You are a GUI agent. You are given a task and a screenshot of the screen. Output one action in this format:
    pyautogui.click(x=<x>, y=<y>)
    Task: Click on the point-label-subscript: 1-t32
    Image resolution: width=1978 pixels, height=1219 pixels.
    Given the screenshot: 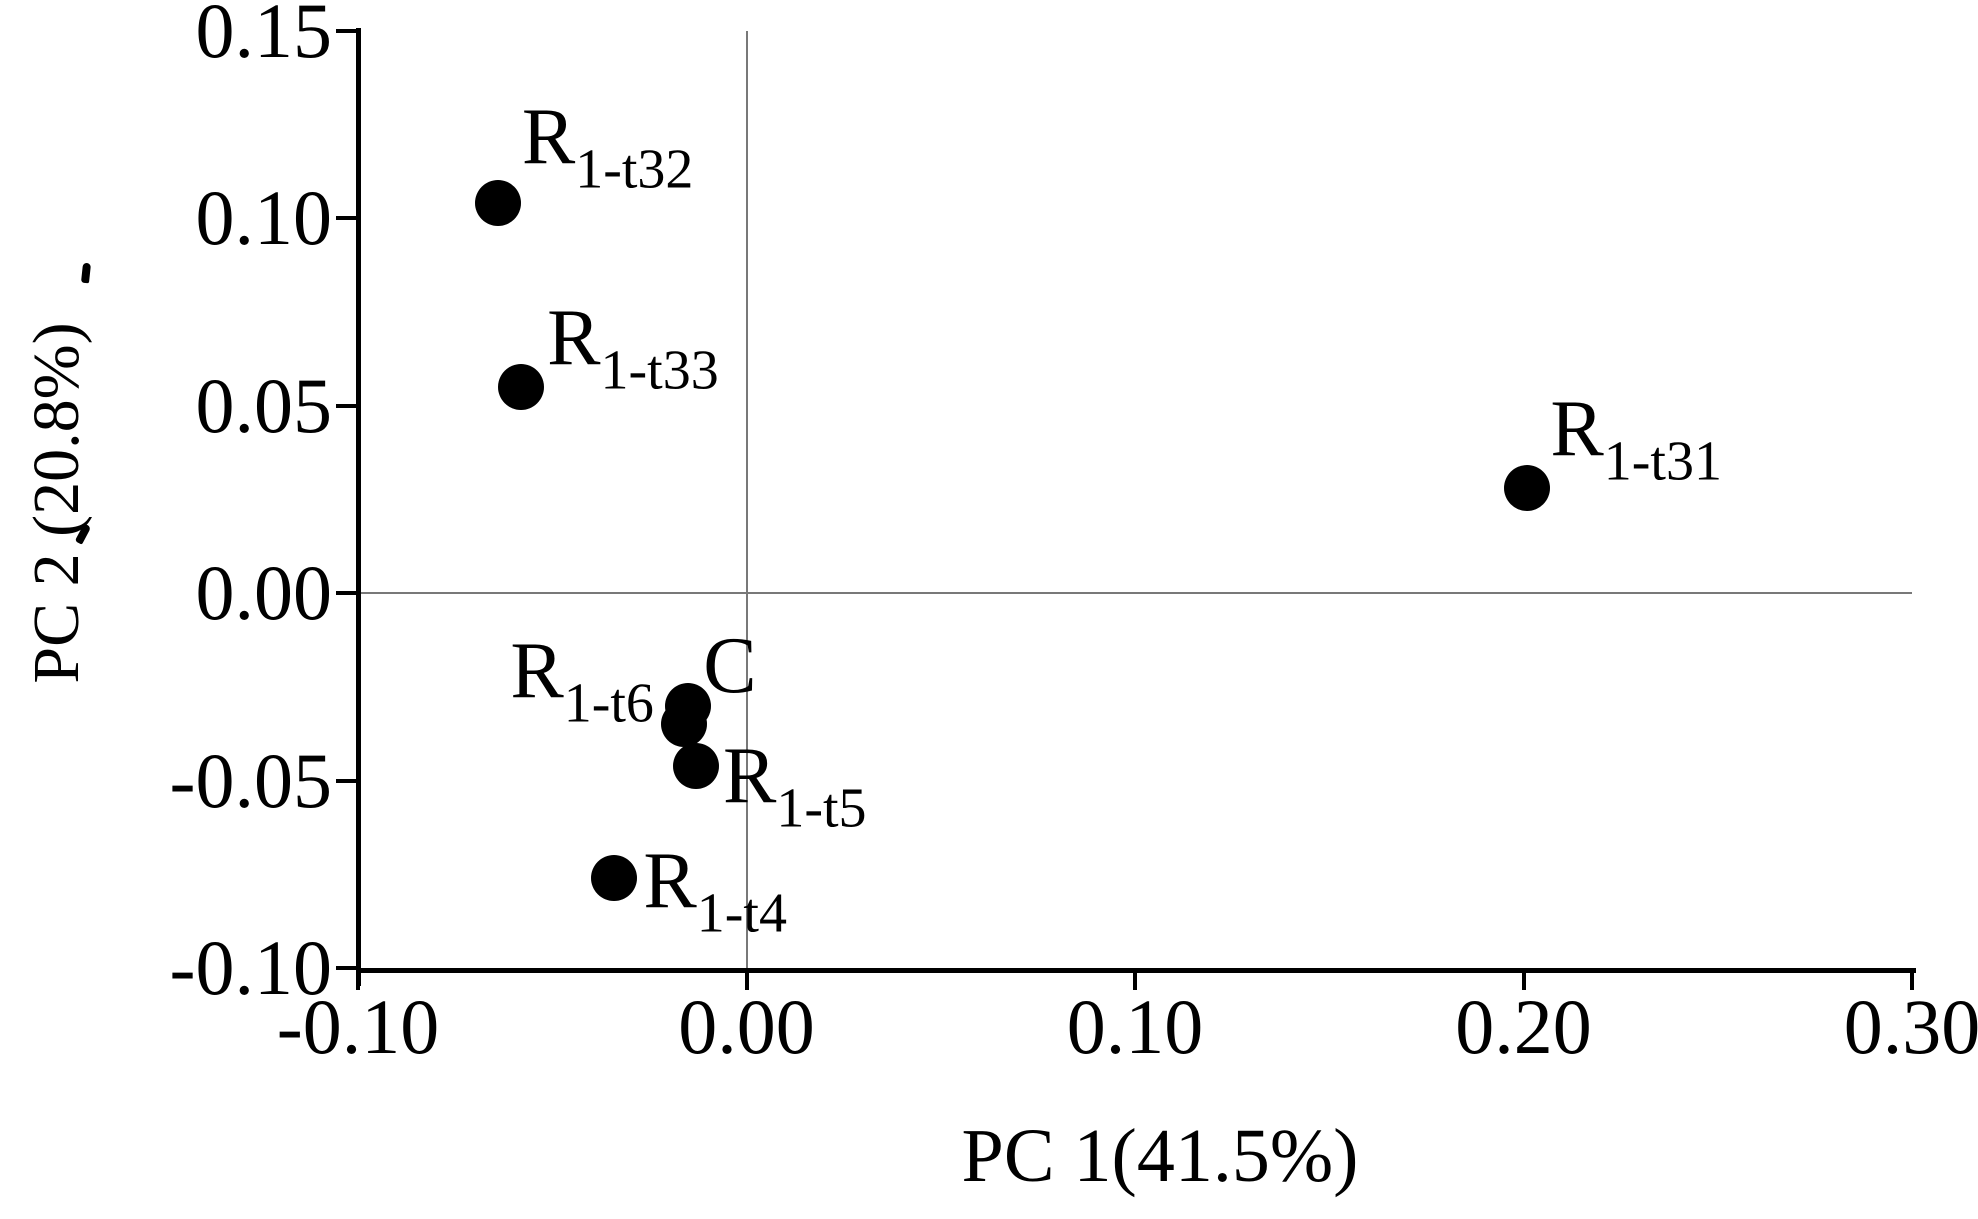 What is the action you would take?
    pyautogui.click(x=634, y=170)
    